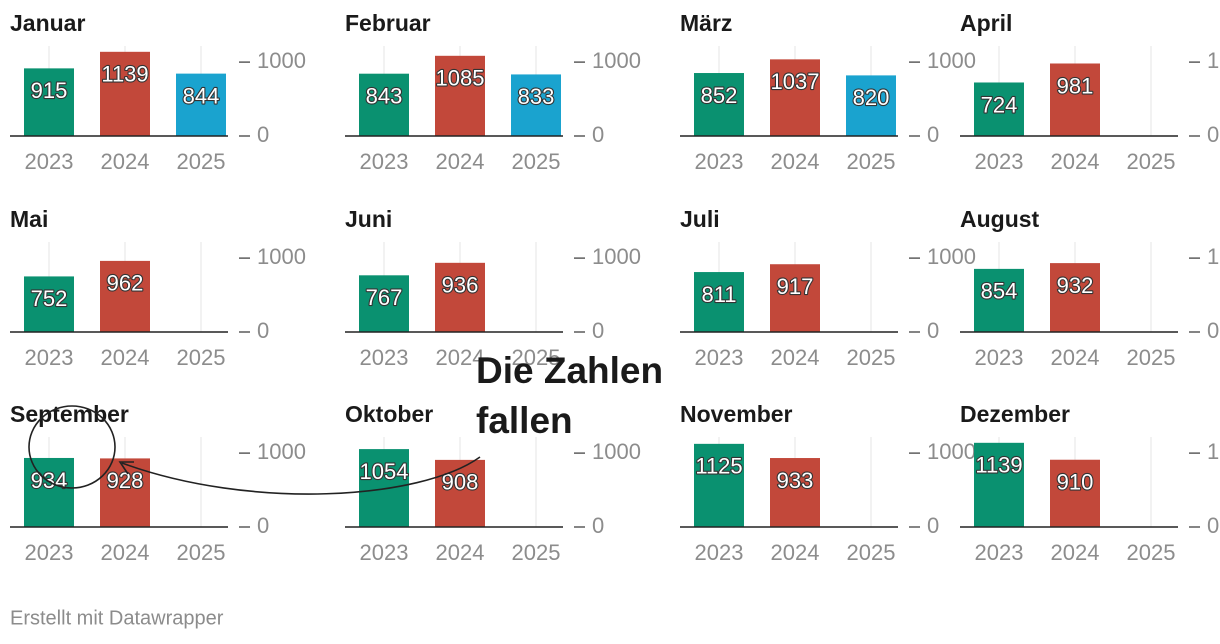 Image resolution: width=1220 pixels, height=644 pixels. Describe the element at coordinates (795, 286) in the screenshot. I see `value-label: 917` at that location.